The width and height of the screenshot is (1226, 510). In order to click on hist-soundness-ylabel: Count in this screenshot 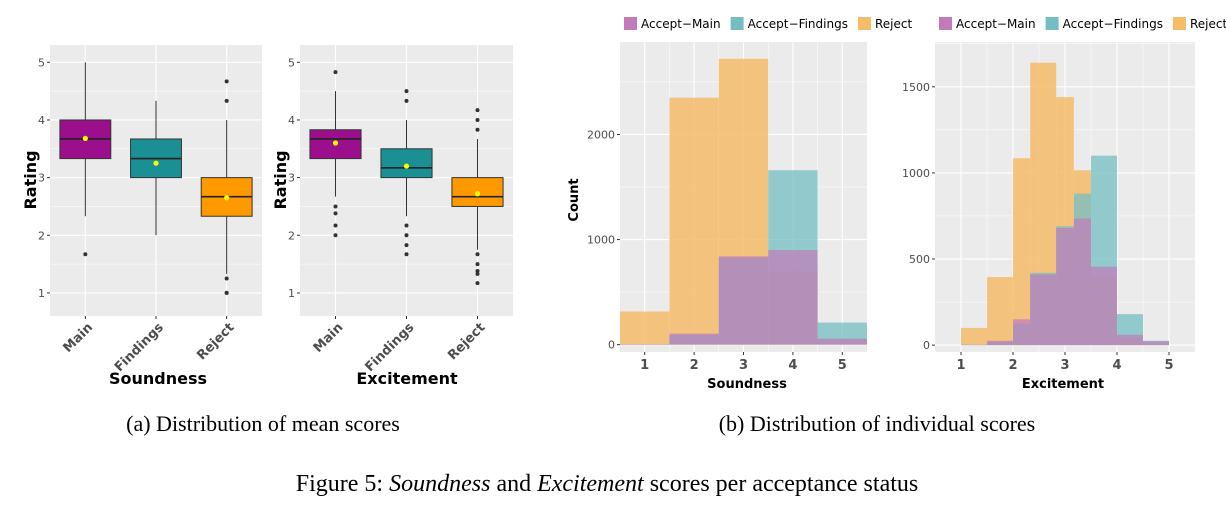, I will do `click(574, 199)`.